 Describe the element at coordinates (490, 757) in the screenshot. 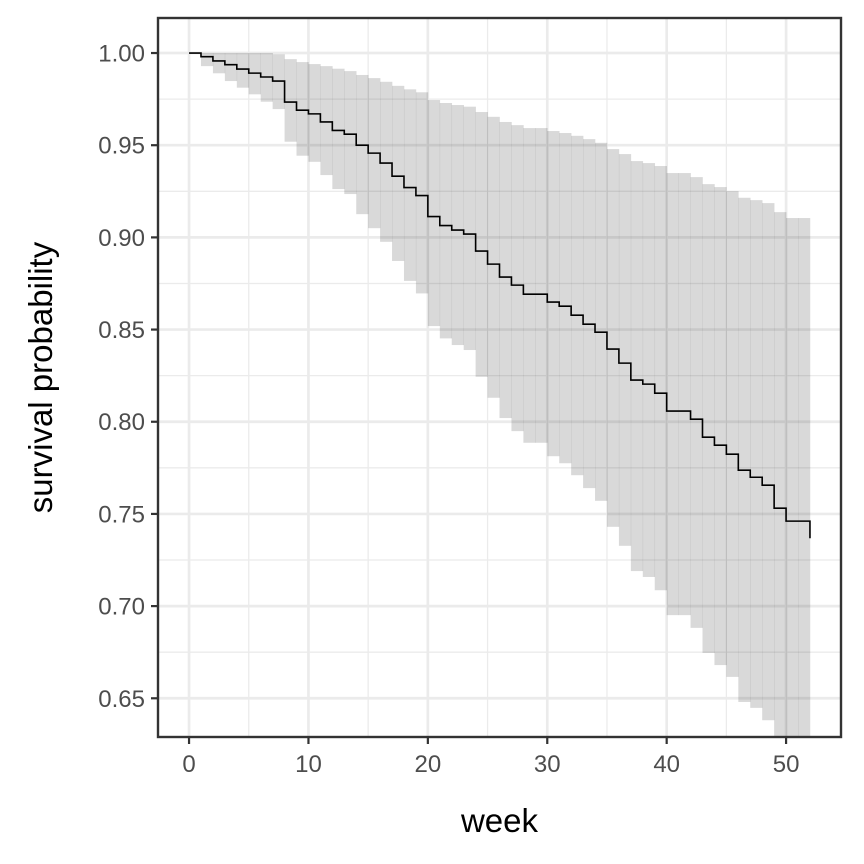

I see `x-axis: 0 10 20 30 40 50` at that location.